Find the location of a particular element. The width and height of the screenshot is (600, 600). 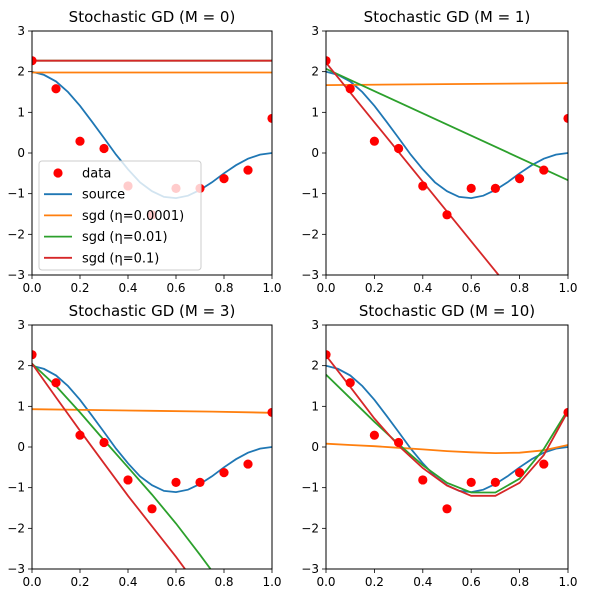

y-tick-label: 3 is located at coordinates (315, 325).